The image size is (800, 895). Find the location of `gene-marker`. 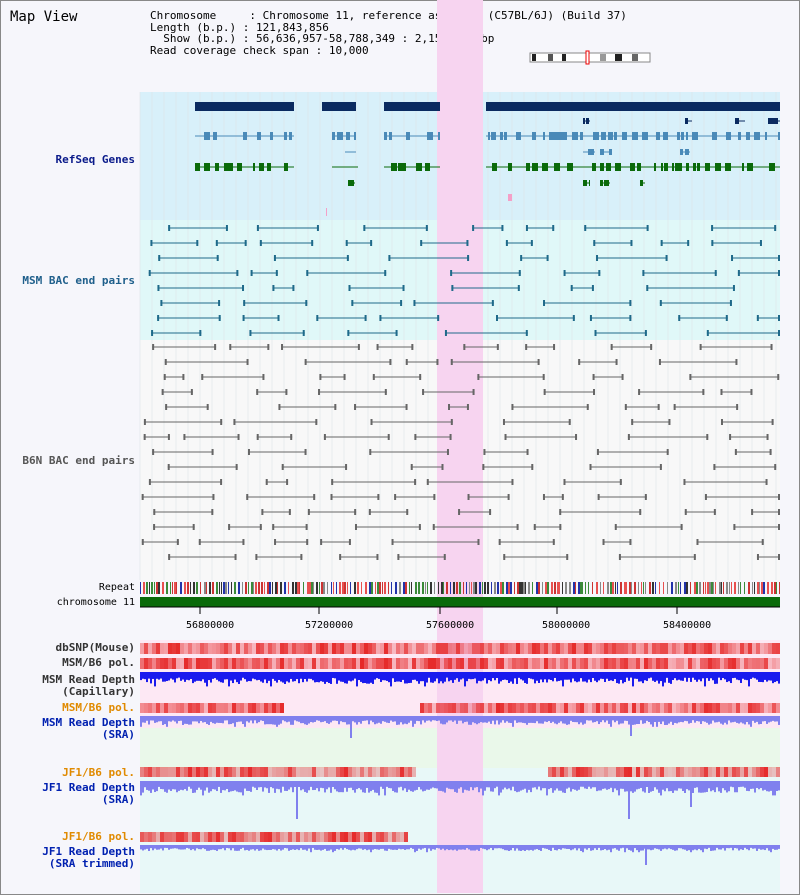

gene-marker is located at coordinates (326, 212).